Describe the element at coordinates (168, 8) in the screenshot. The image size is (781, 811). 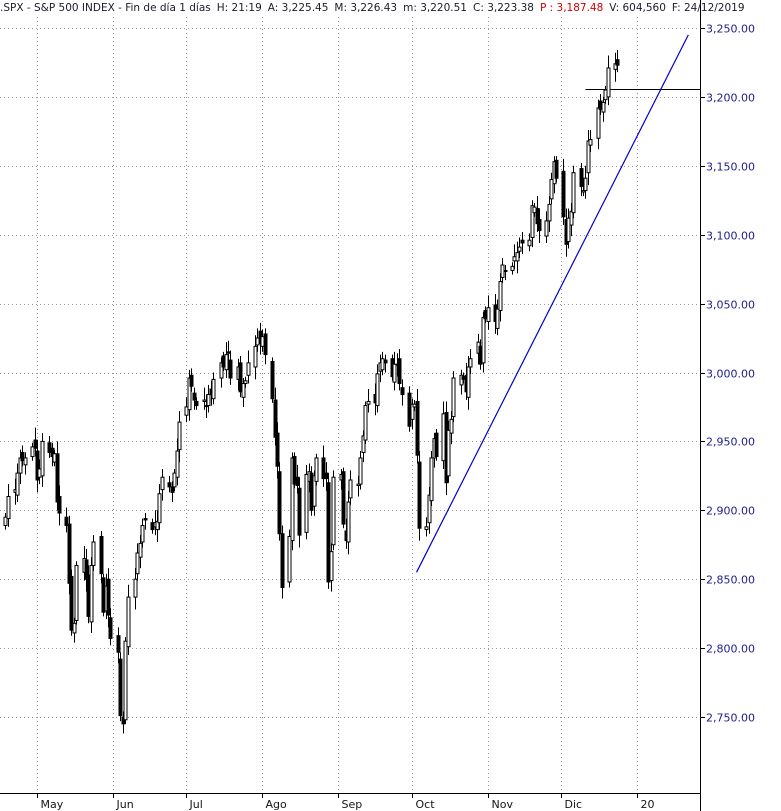
I see `header-period: Fin de día 1 días` at that location.